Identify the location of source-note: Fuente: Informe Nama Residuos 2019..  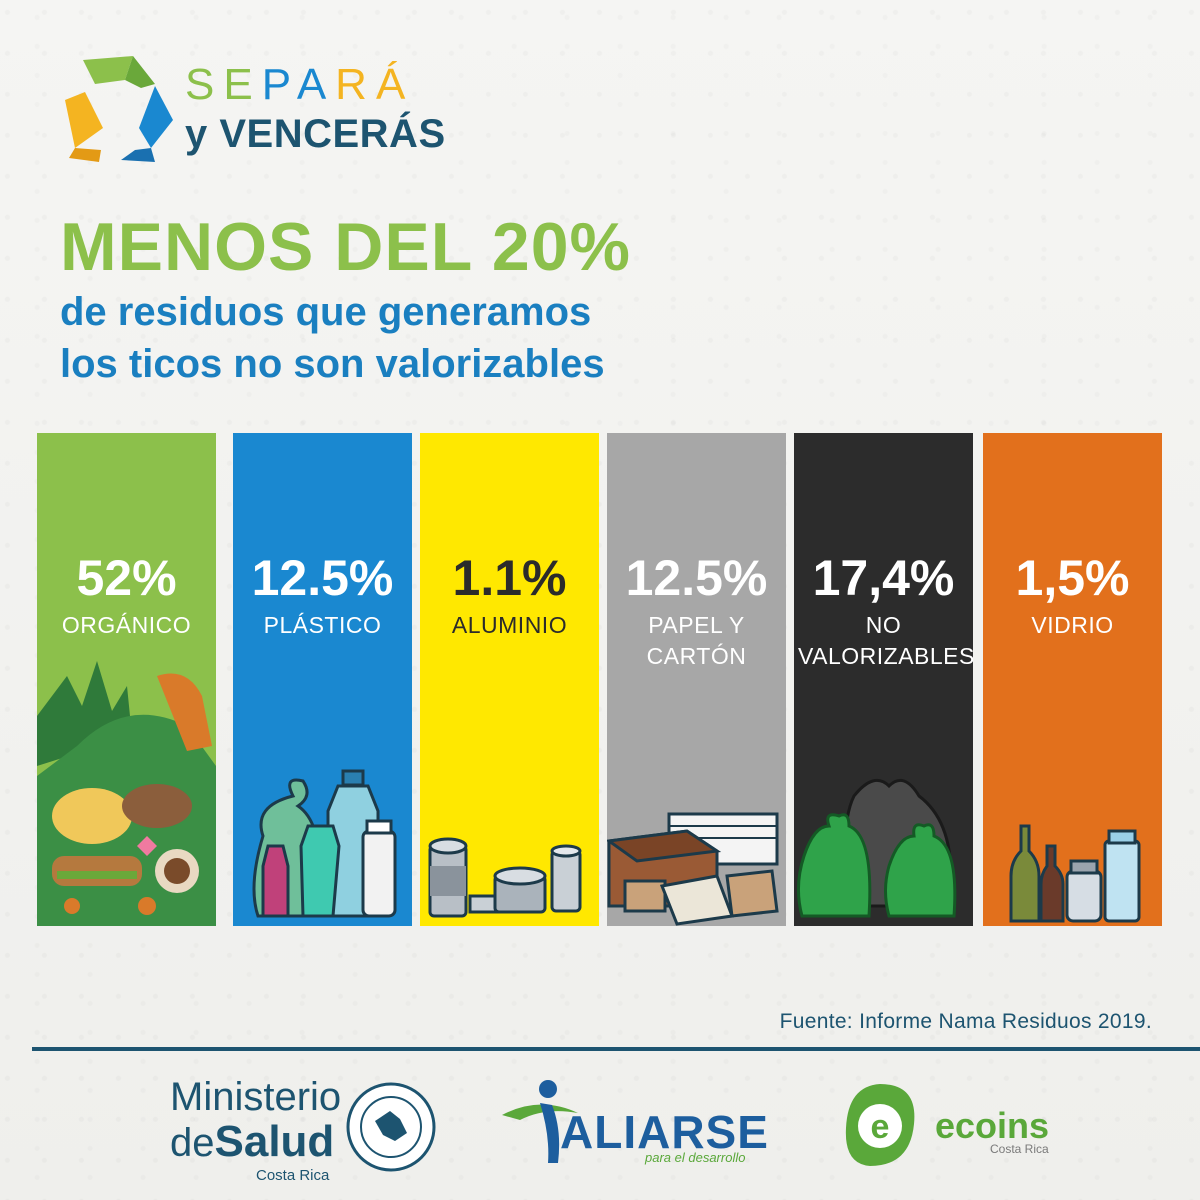
(965, 1021).